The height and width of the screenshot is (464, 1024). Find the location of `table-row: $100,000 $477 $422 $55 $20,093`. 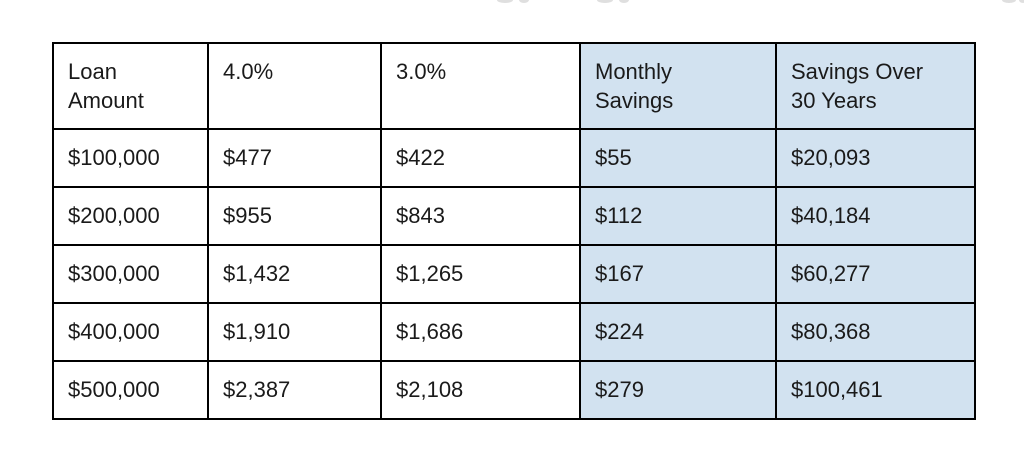

table-row: $100,000 $477 $422 $55 $20,093 is located at coordinates (514, 158).